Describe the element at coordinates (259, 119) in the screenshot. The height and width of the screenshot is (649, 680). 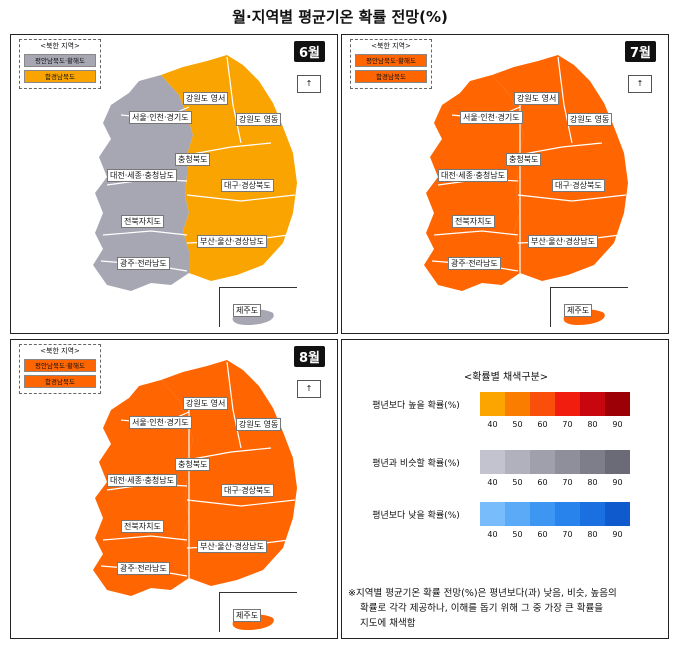
I see `region-label-gangwon-east: 강원도 영동` at that location.